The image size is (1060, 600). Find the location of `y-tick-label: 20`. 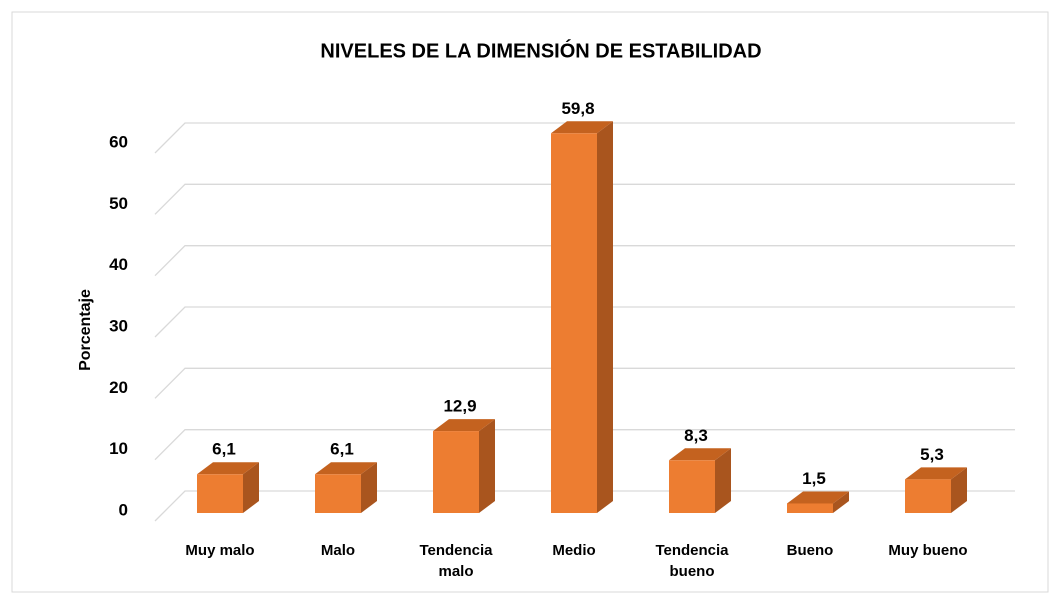

y-tick-label: 20 is located at coordinates (118, 387).